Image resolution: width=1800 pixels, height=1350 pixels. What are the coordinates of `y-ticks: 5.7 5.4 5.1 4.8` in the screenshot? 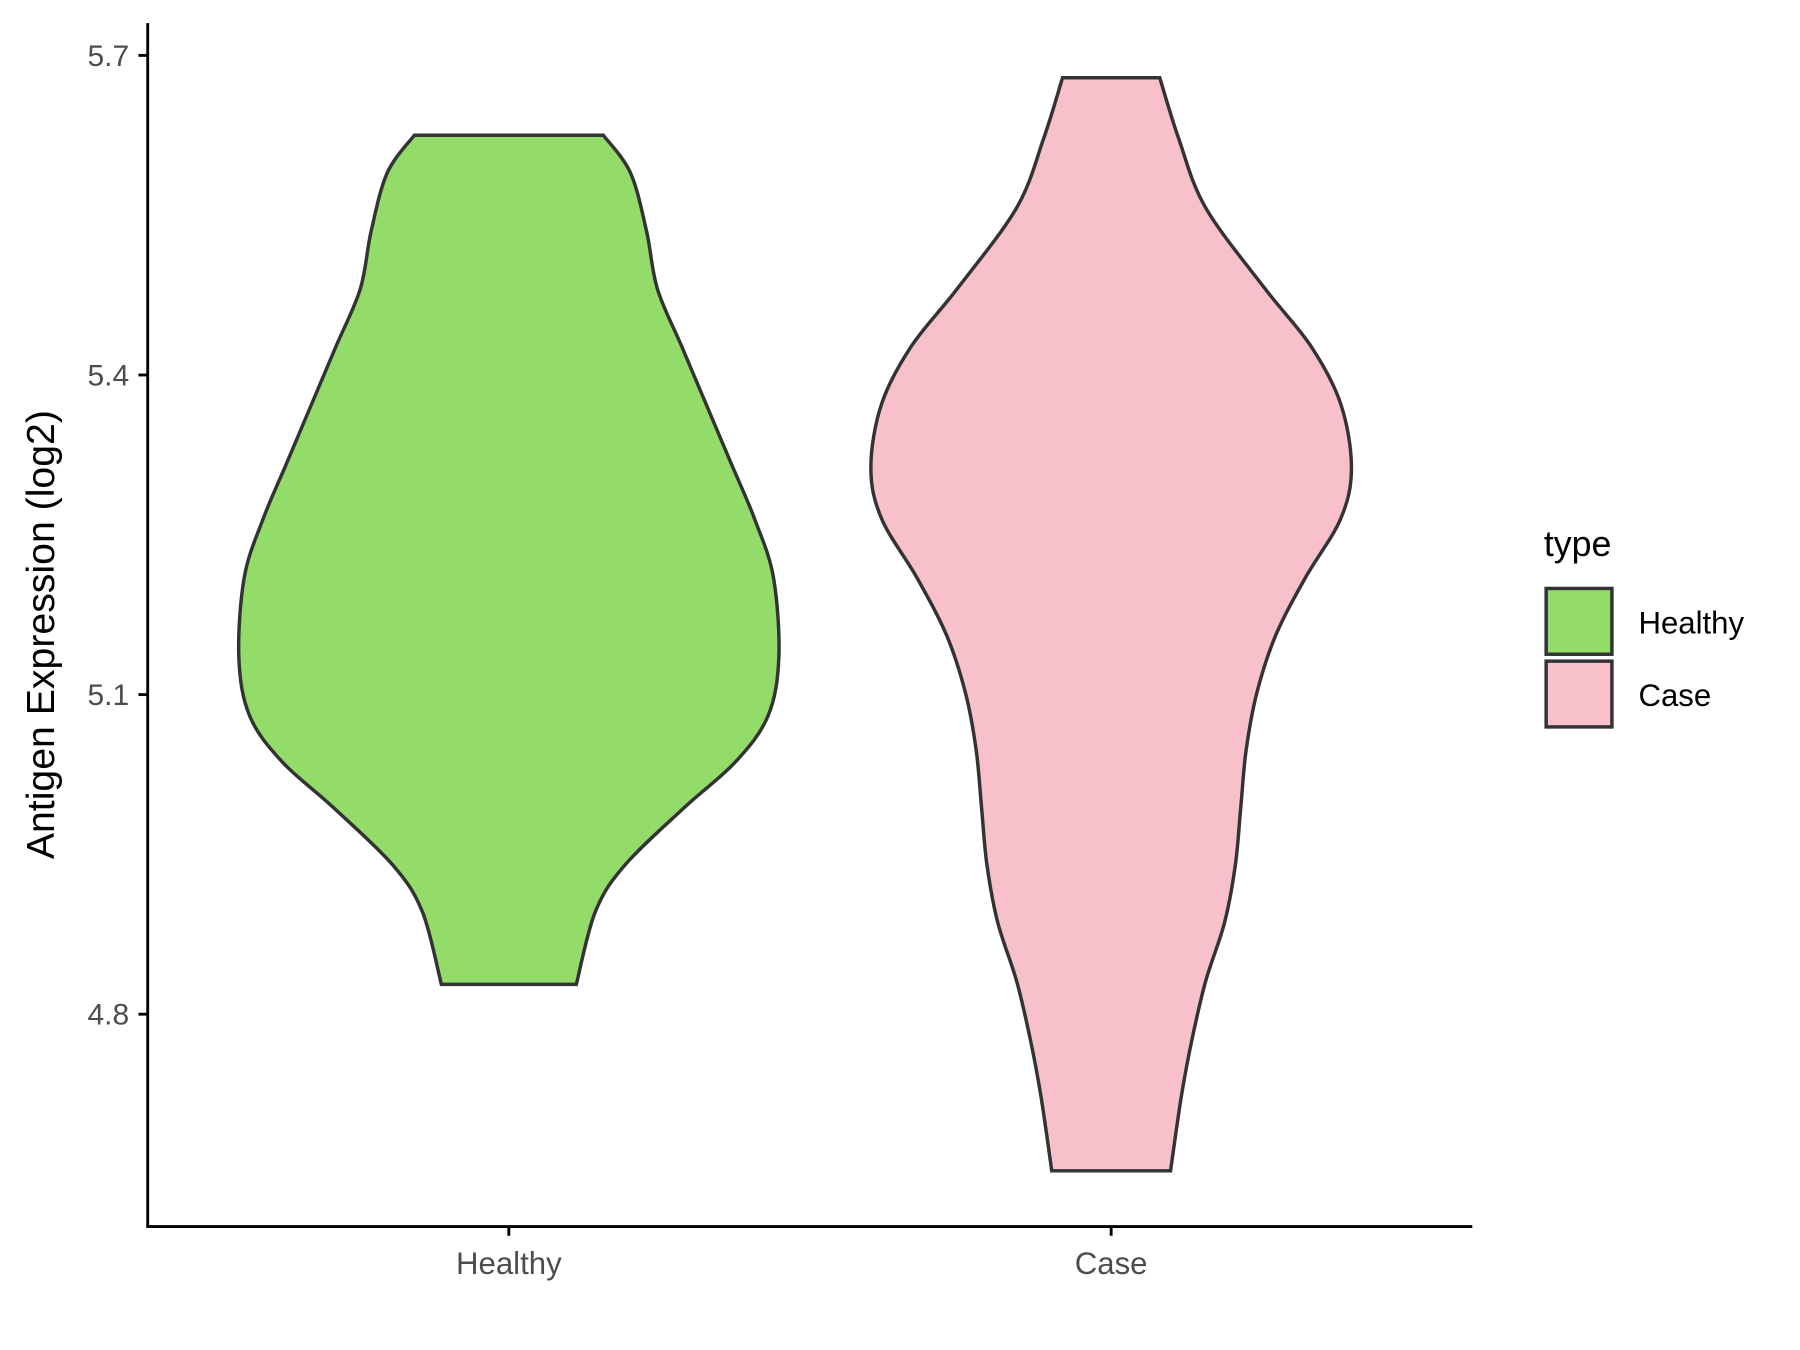 It's located at (118, 536).